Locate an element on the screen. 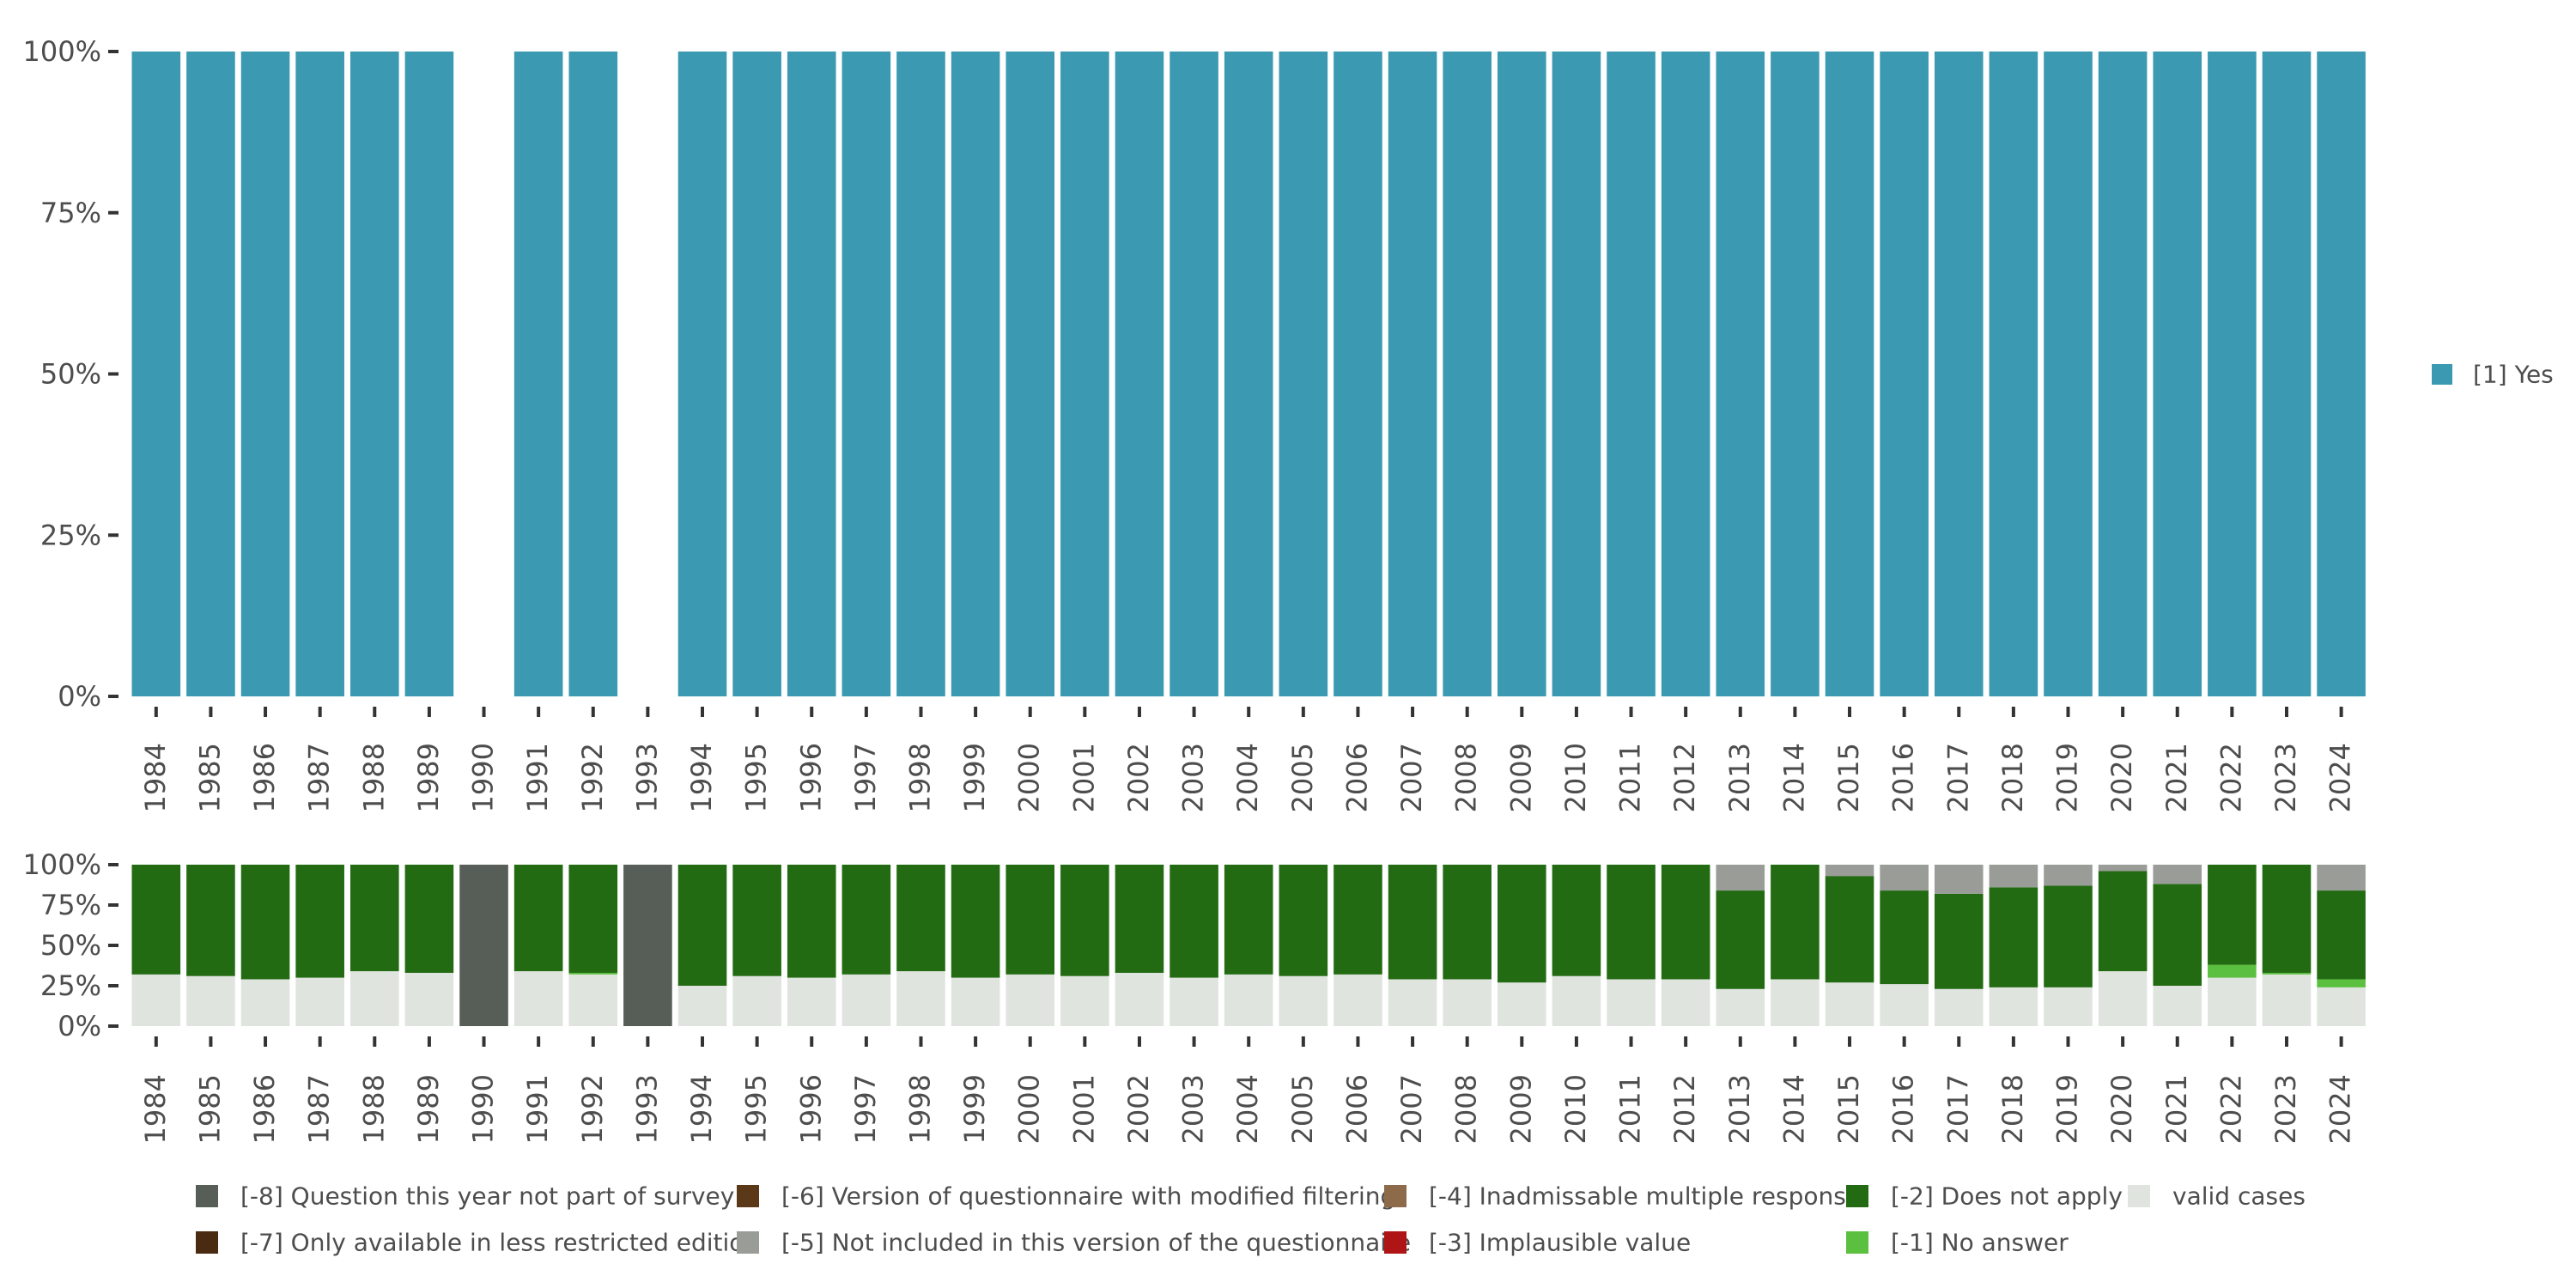 Image resolution: width=2576 pixels, height=1288 pixels. x-tick-label: 1997 is located at coordinates (865, 1109).